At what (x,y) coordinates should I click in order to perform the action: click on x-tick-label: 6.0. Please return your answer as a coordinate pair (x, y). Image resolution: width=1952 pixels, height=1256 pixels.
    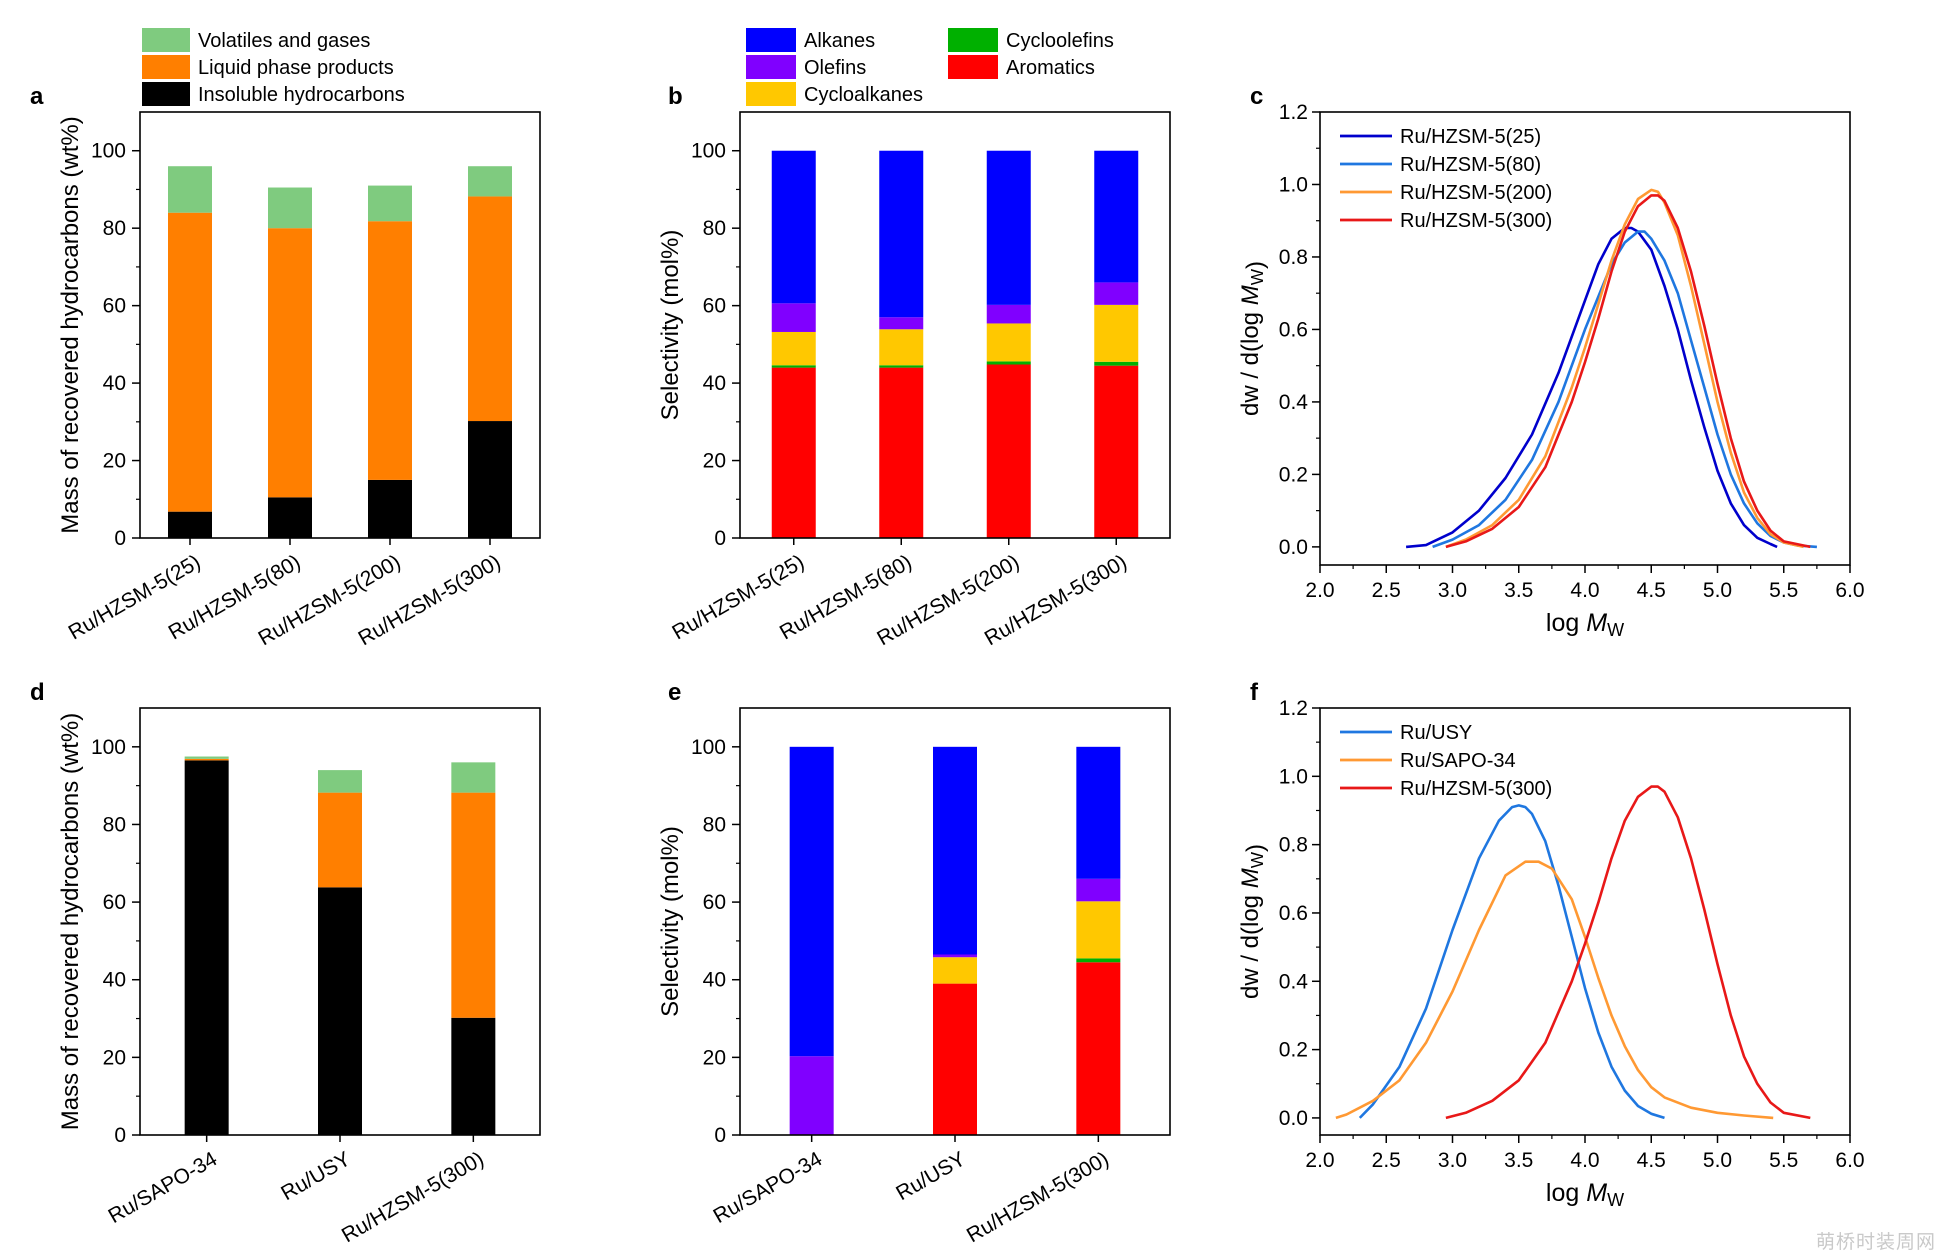
    Looking at the image, I should click on (1849, 590).